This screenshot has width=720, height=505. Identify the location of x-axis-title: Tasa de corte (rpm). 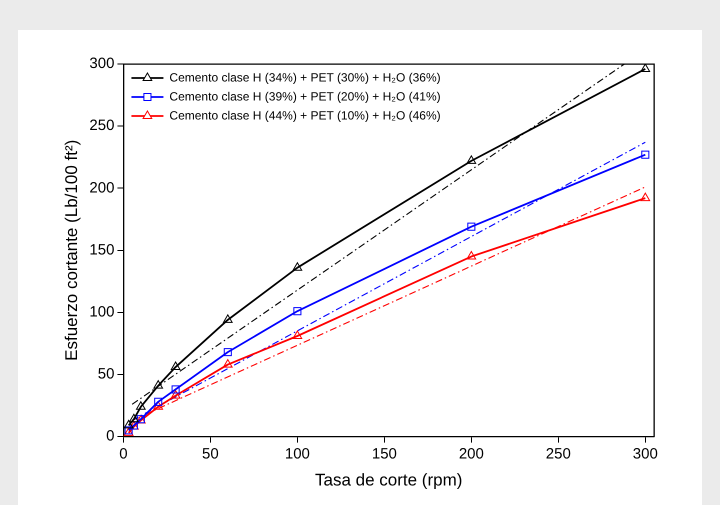
(388, 480).